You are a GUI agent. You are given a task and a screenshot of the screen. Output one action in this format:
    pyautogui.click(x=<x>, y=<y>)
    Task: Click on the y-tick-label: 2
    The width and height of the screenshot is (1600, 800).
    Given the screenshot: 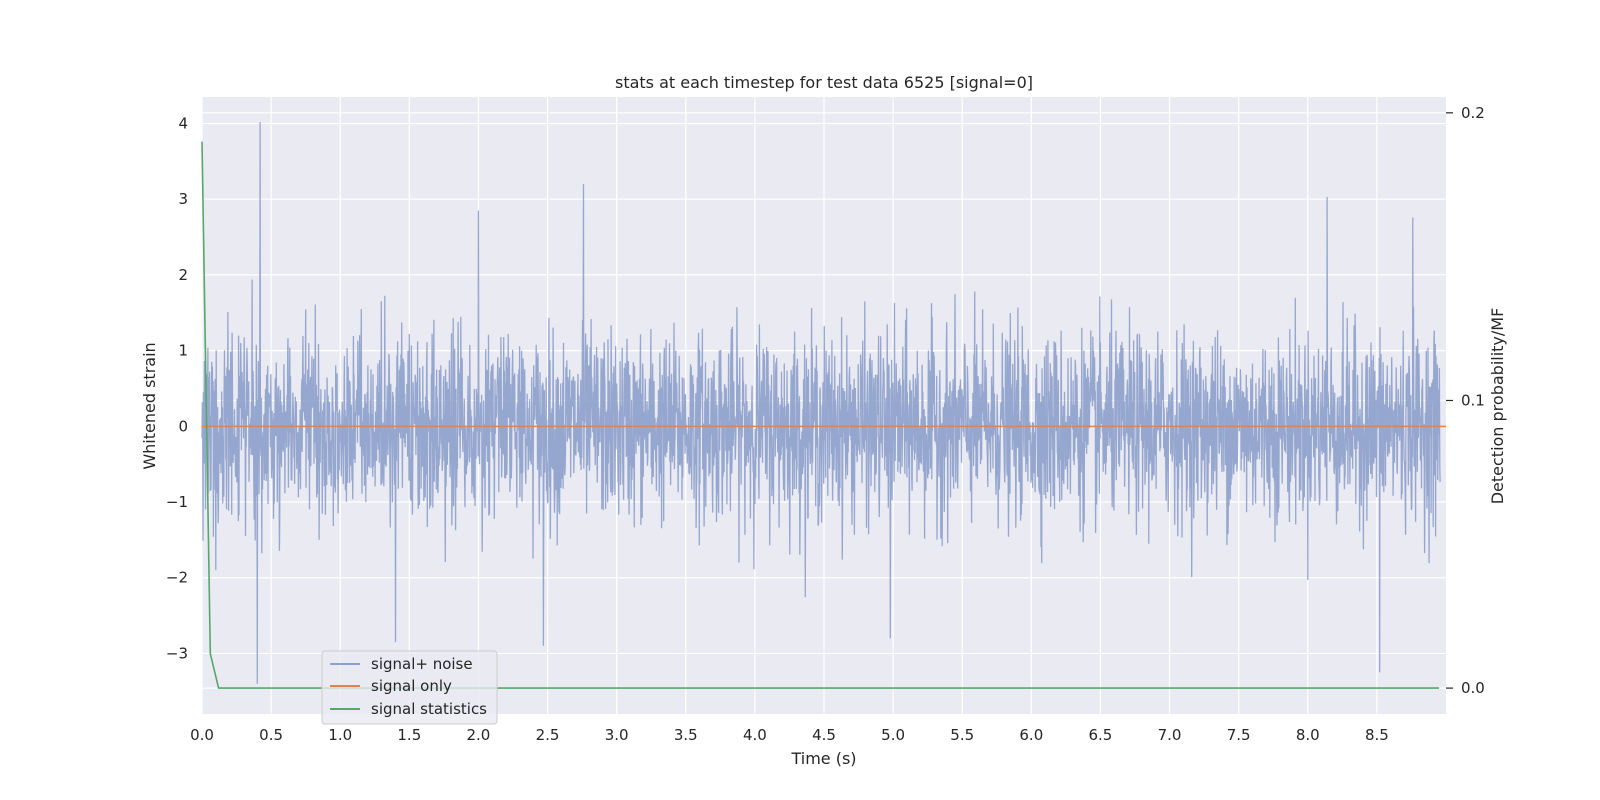 What is the action you would take?
    pyautogui.click(x=183, y=275)
    